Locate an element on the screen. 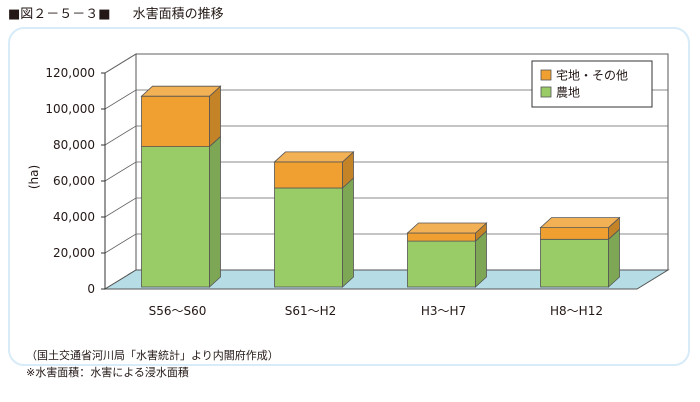 The height and width of the screenshot is (402, 700). chart-floor is located at coordinates (386, 279).